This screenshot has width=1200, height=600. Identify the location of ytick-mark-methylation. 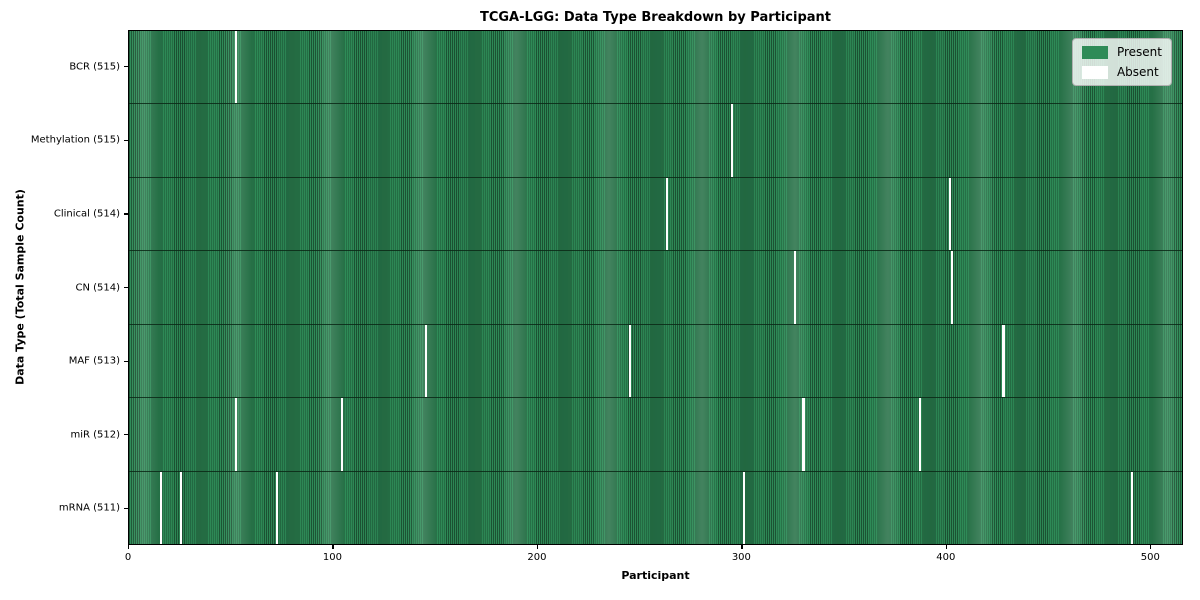
(126, 140).